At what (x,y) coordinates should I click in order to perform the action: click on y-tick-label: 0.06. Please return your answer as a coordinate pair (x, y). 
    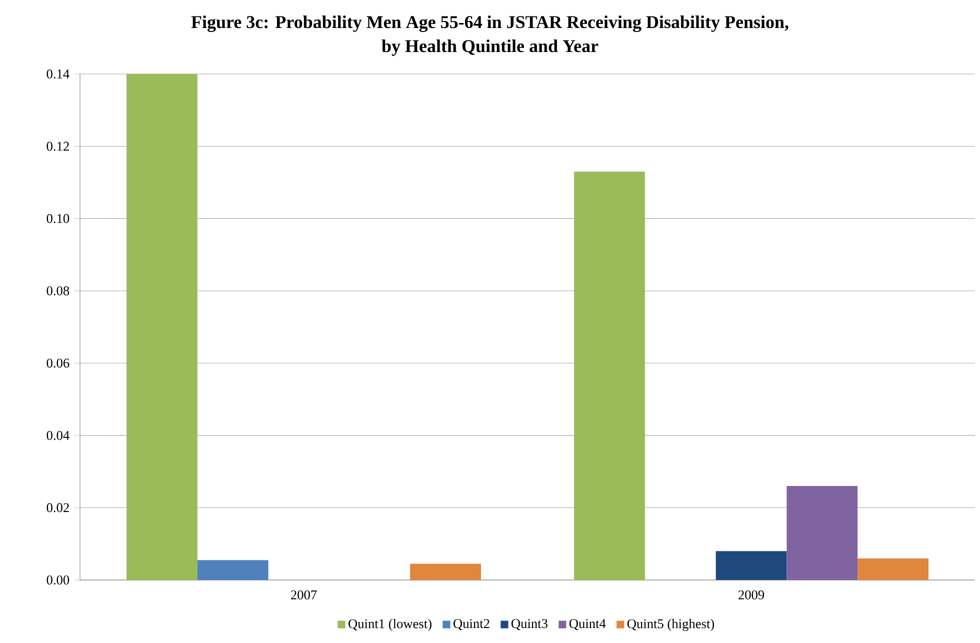
    Looking at the image, I should click on (58, 363).